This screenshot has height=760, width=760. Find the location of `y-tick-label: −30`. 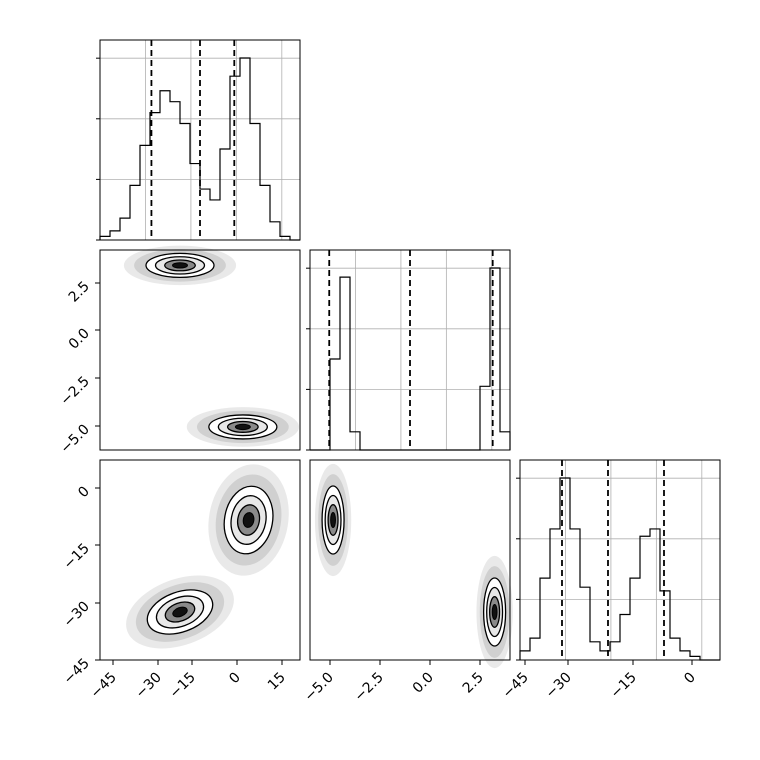

y-tick-label: −30 is located at coordinates (77, 615).